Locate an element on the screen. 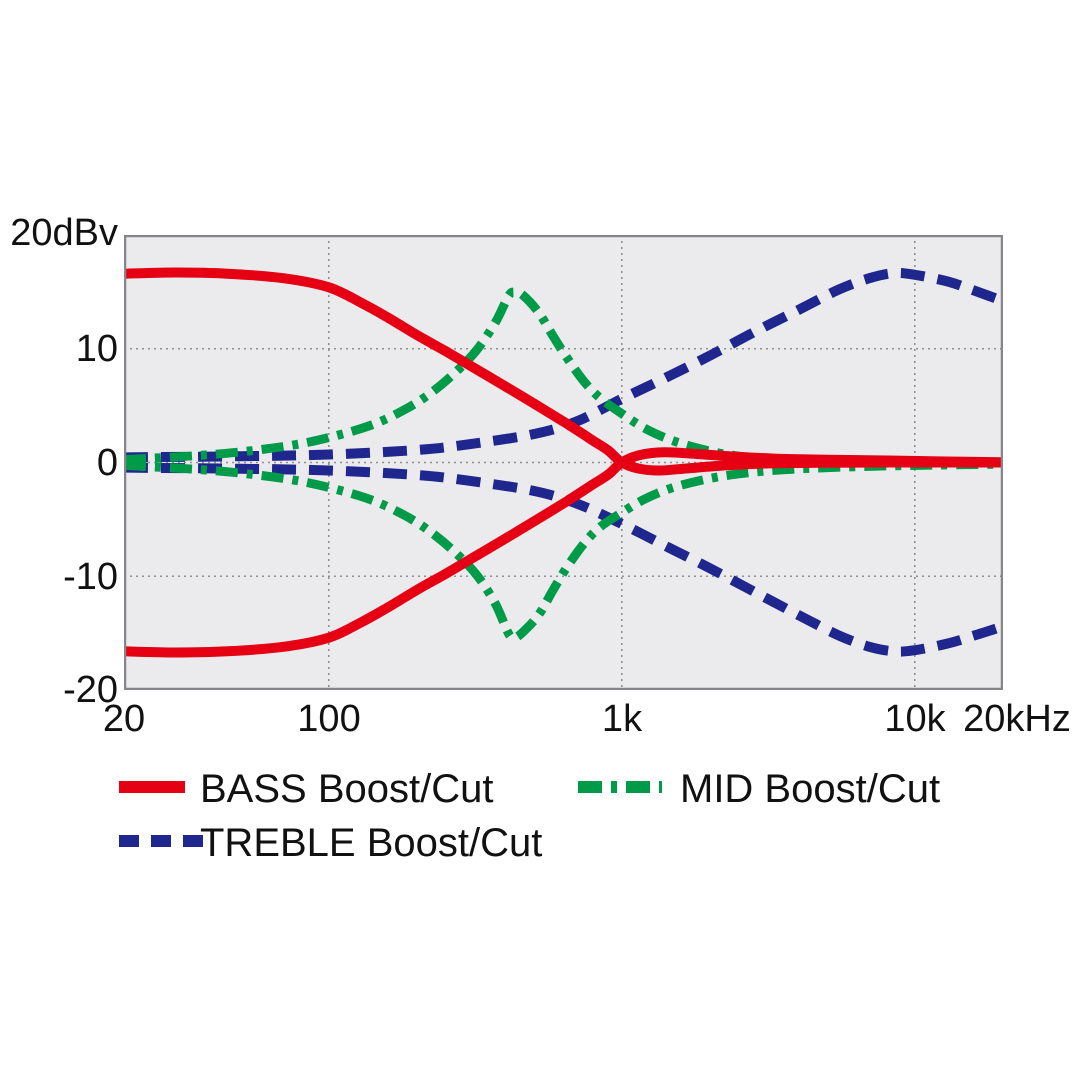 Image resolution: width=1080 pixels, height=1080 pixels. mid-cut-curve is located at coordinates (563, 551).